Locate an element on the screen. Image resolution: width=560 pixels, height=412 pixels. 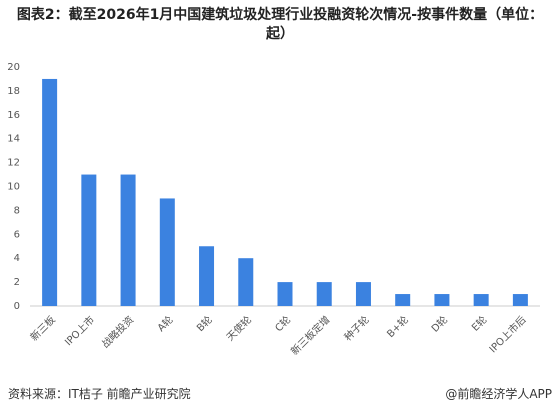
x-tick-label: 种子轮 is located at coordinates (356, 328).